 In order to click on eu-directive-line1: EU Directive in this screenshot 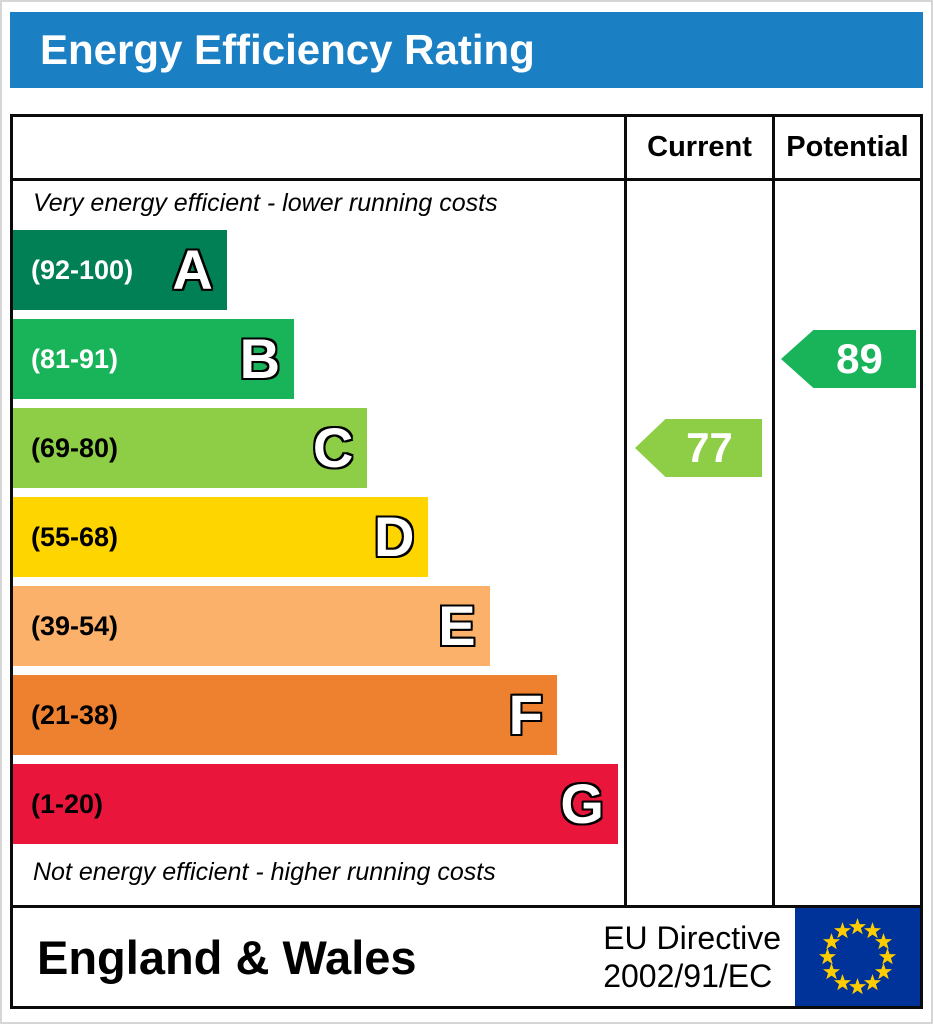, I will do `click(692, 937)`.